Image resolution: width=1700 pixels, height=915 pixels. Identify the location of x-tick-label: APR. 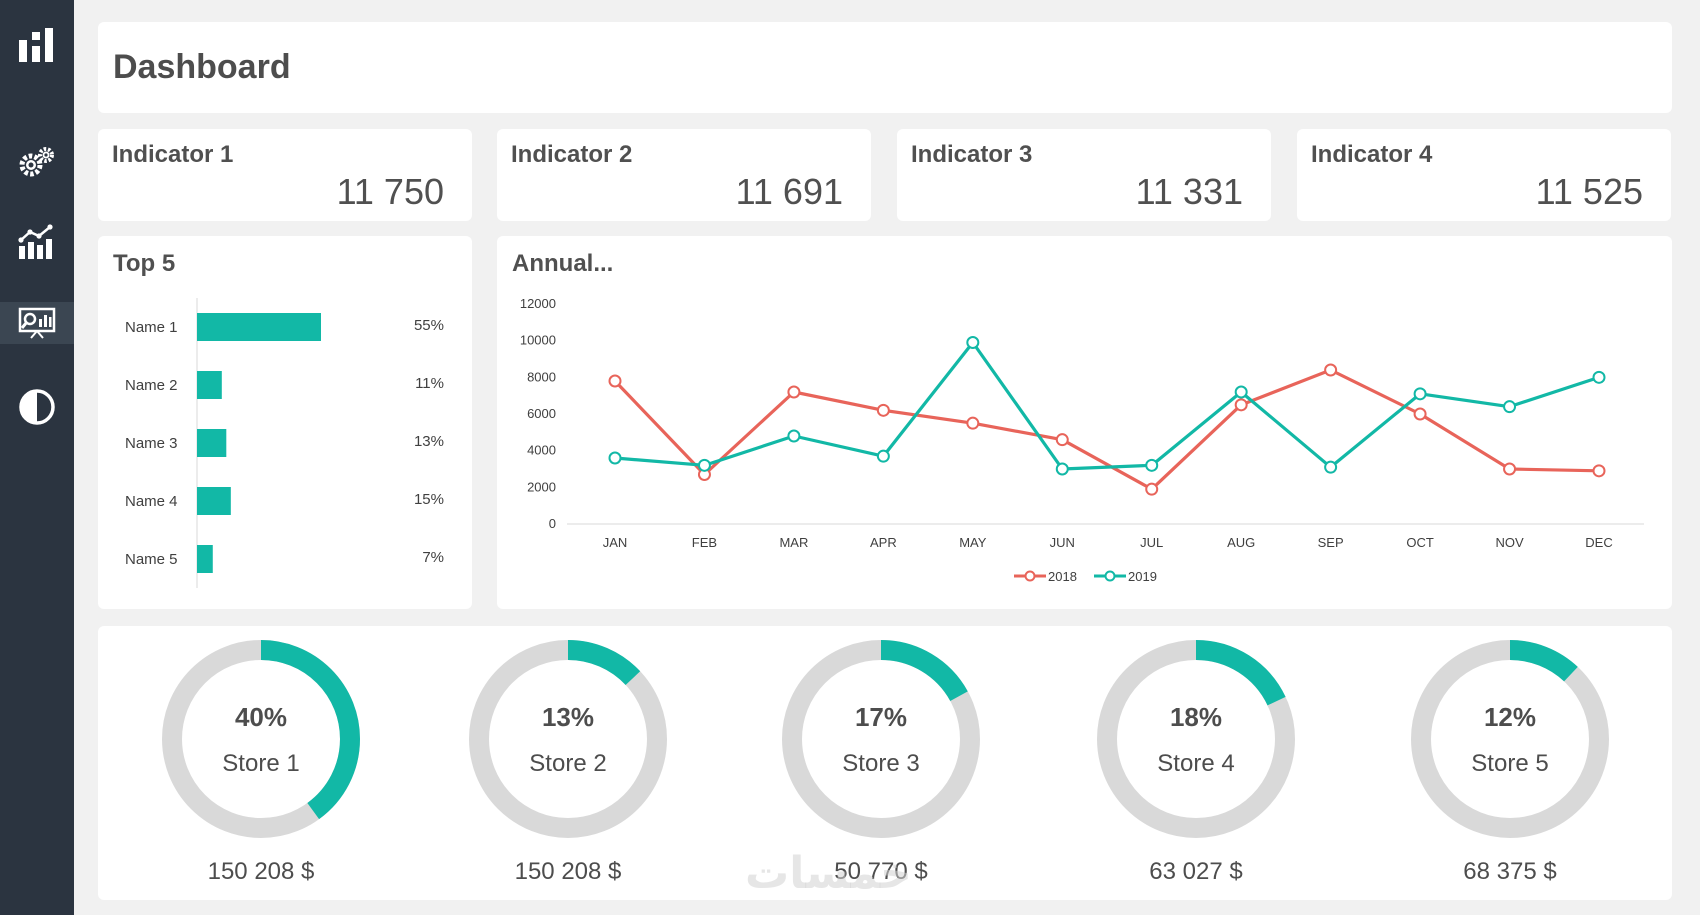
(883, 542).